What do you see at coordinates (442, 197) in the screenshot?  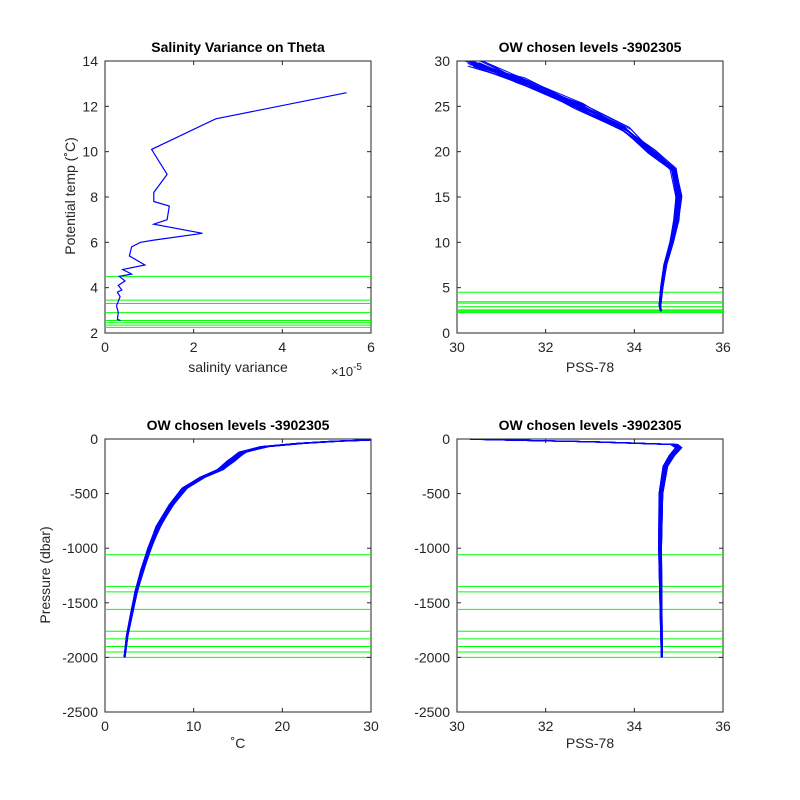 I see `y-tick-label: 15` at bounding box center [442, 197].